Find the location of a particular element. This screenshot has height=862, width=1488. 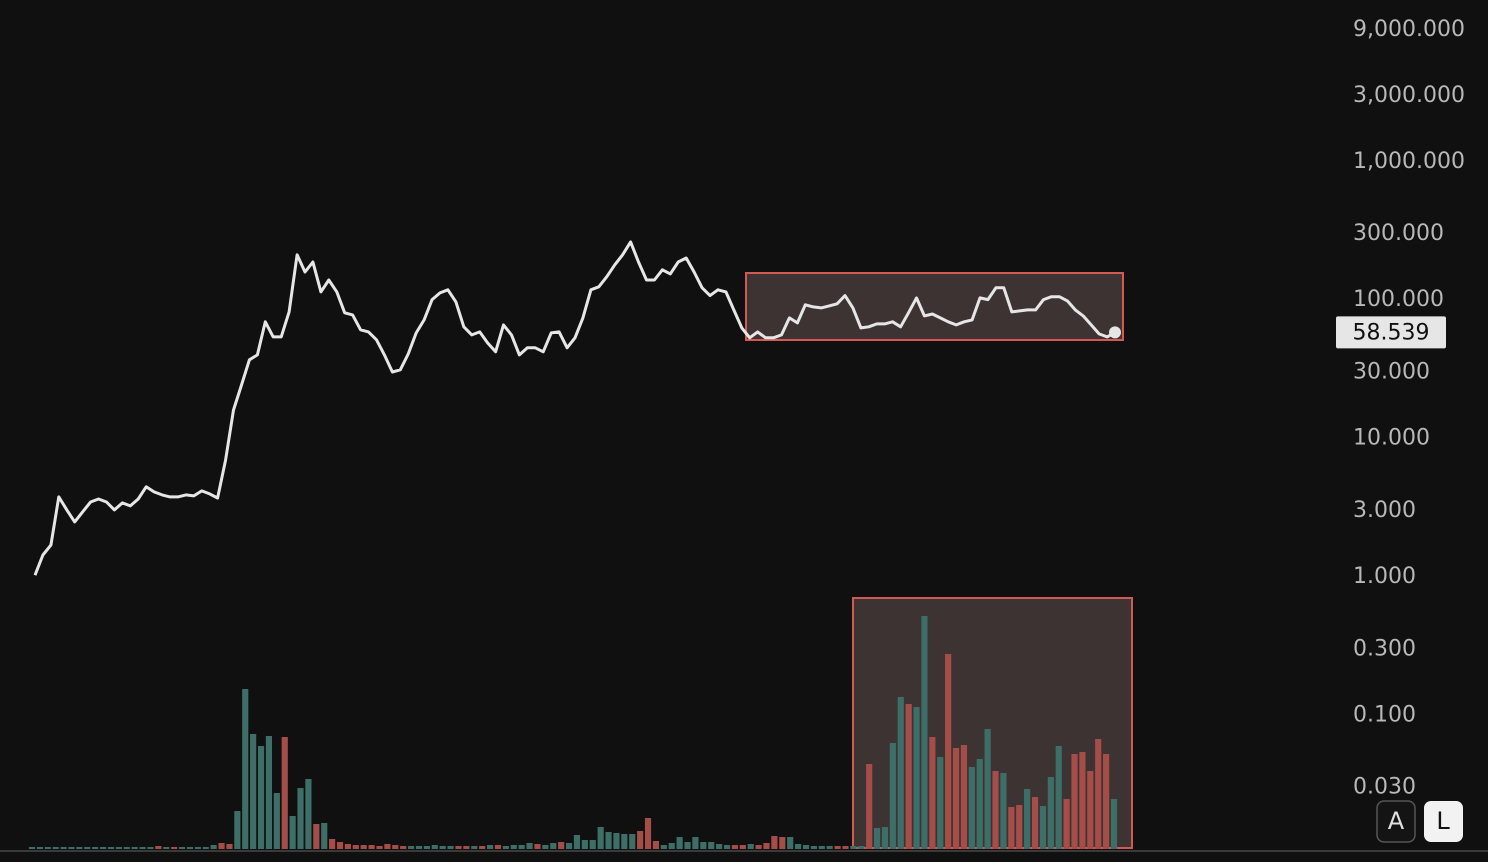

y-tick-label: 1,000.000 is located at coordinates (1409, 161).